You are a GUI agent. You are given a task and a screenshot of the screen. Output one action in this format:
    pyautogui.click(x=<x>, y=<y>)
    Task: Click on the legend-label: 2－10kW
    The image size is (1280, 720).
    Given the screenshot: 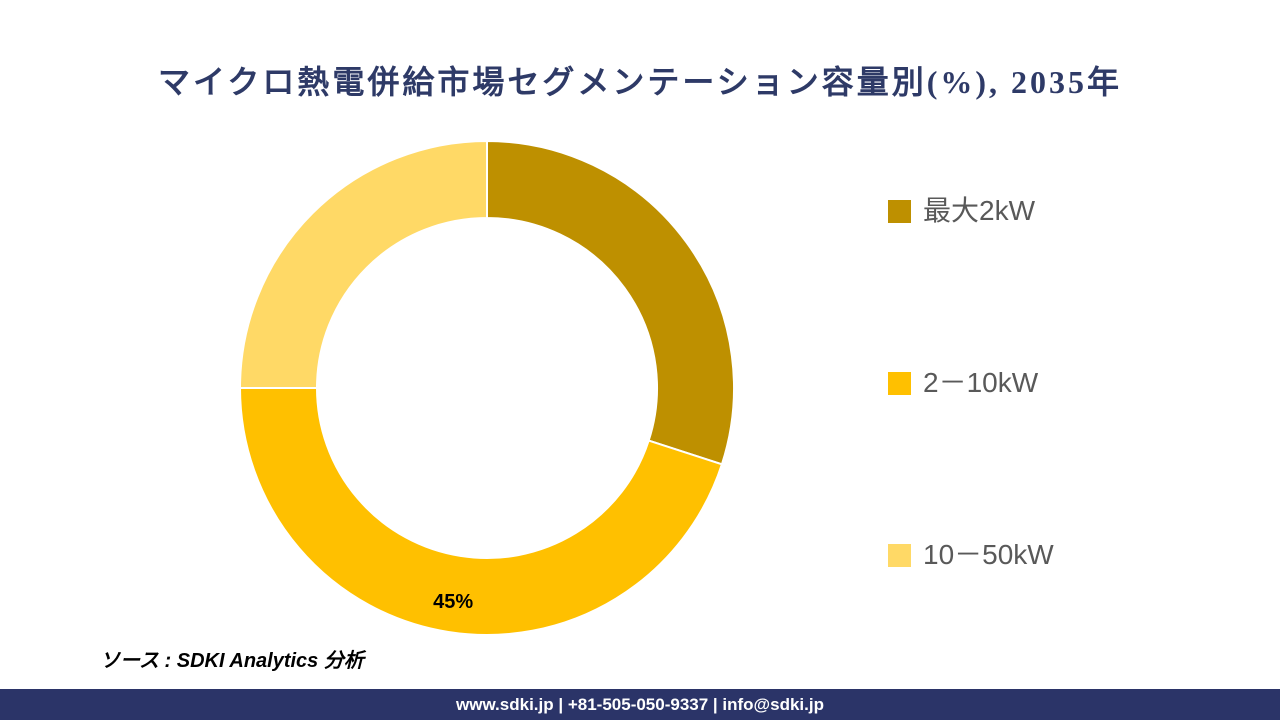 What is the action you would take?
    pyautogui.click(x=981, y=382)
    